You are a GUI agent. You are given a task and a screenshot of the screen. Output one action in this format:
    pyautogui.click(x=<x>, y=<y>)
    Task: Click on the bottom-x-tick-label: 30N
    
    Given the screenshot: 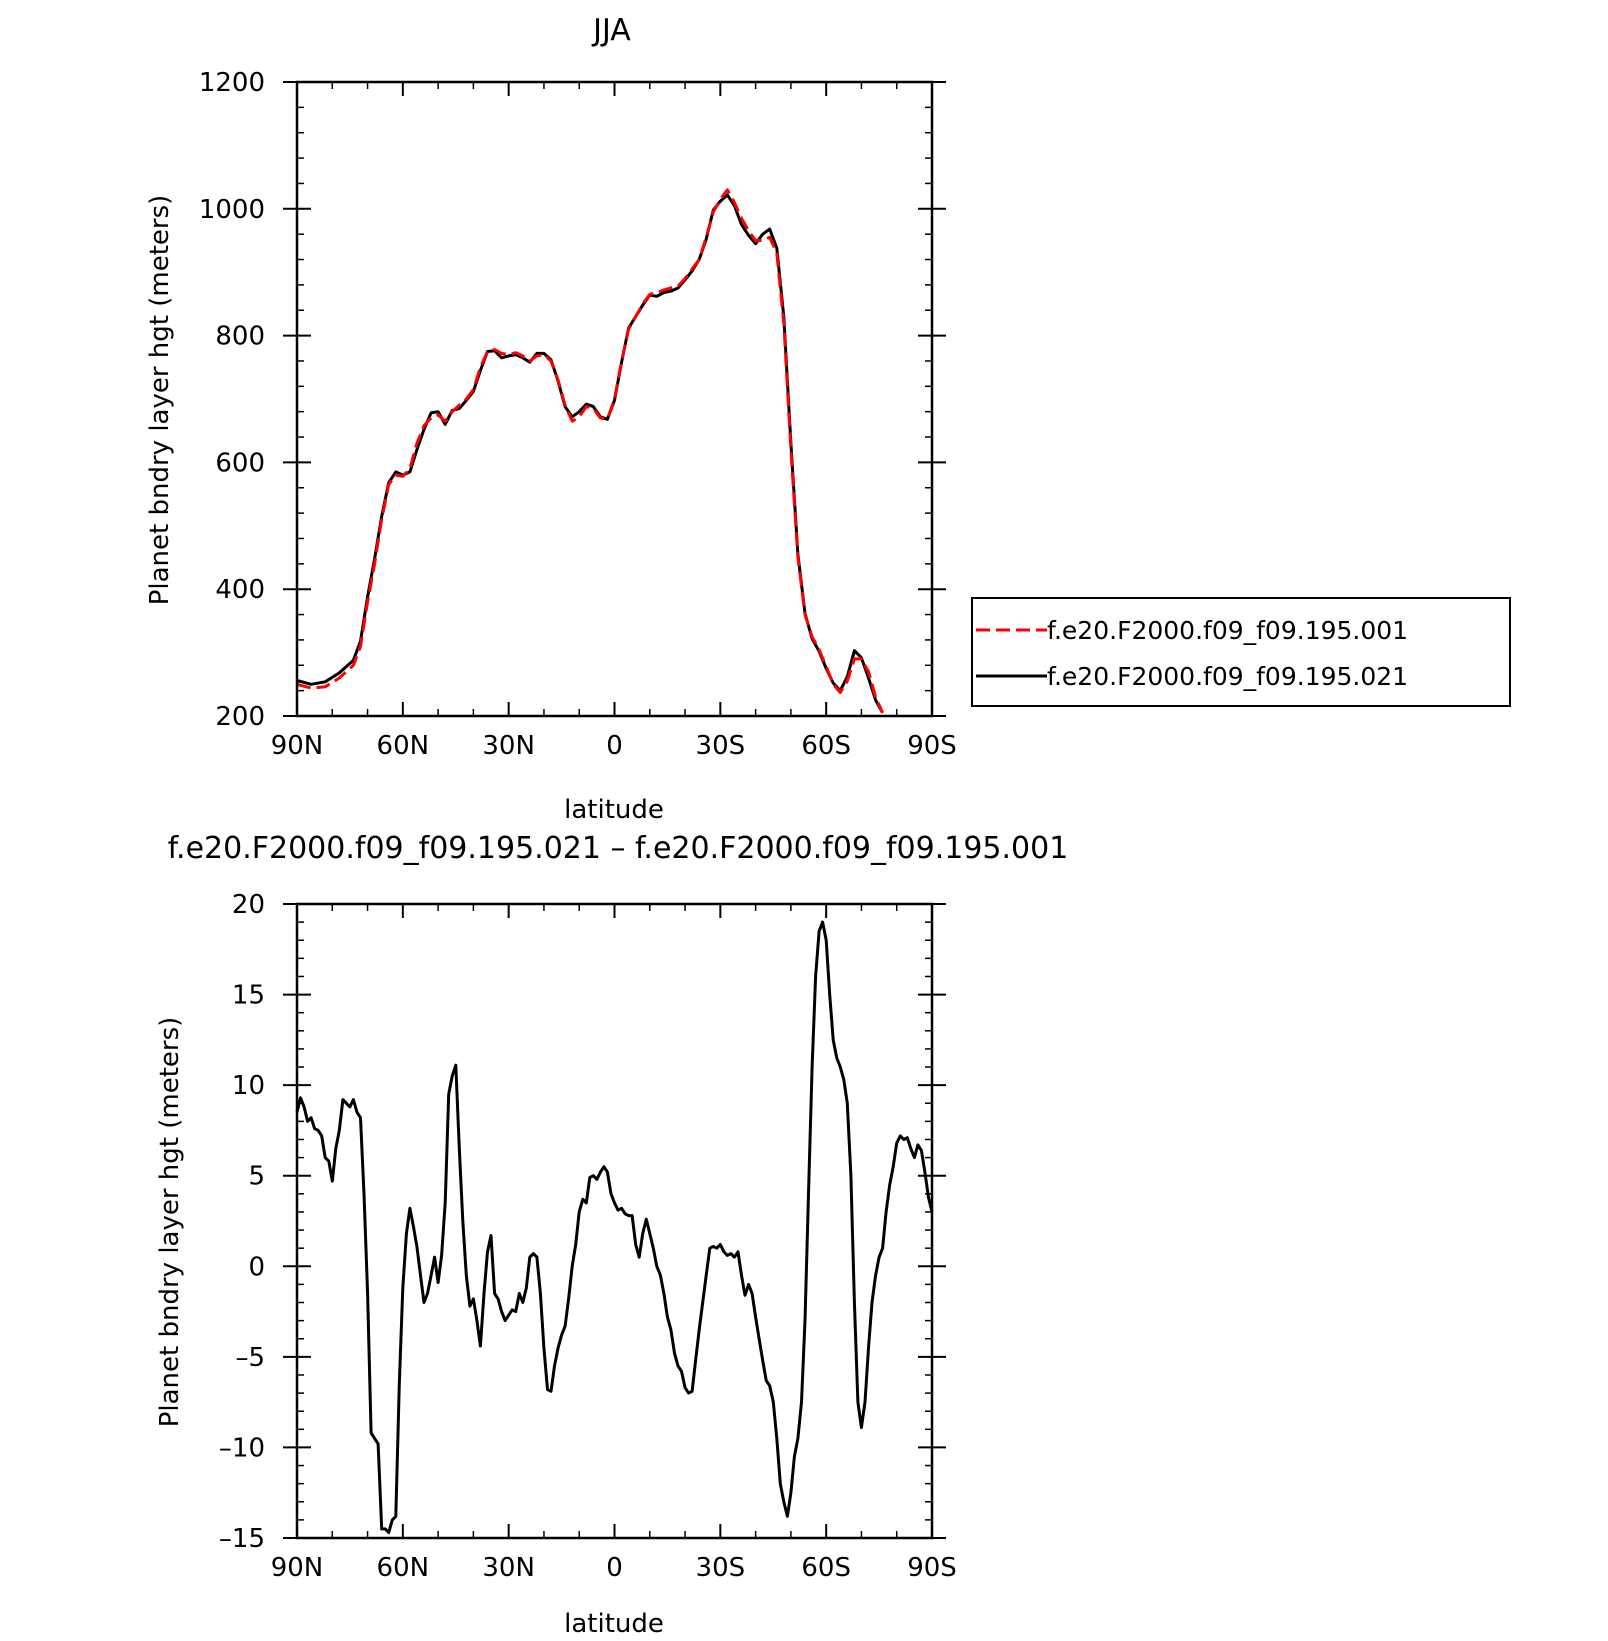 What is the action you would take?
    pyautogui.click(x=508, y=1568)
    